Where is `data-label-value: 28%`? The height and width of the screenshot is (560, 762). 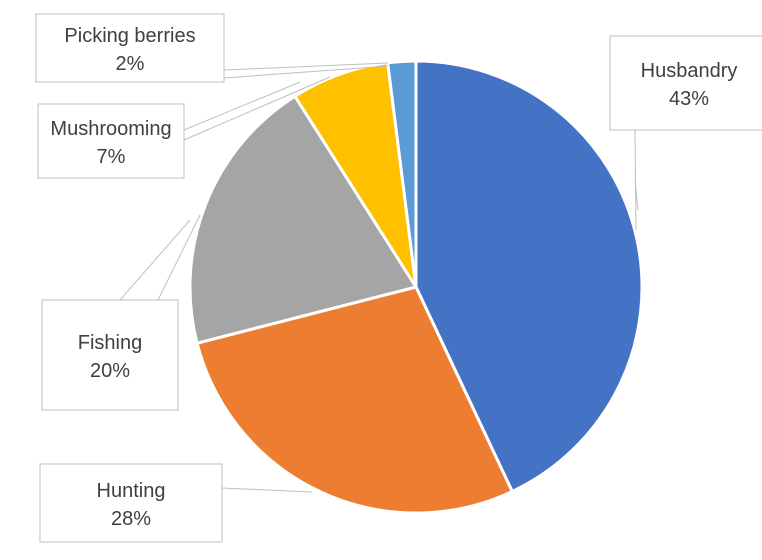 data-label-value: 28% is located at coordinates (131, 519).